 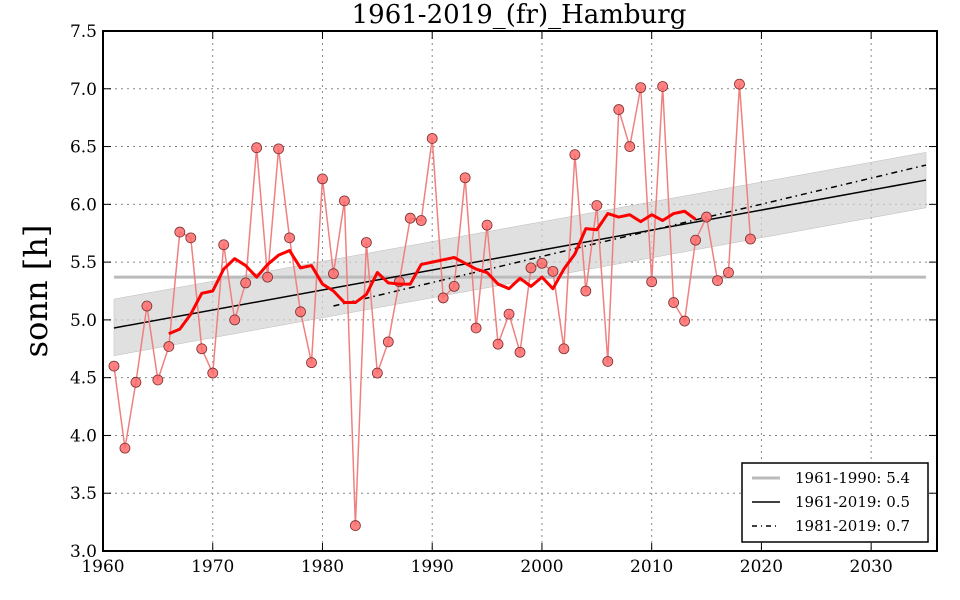 What do you see at coordinates (83, 321) in the screenshot?
I see `y-tick-label: 5.0` at bounding box center [83, 321].